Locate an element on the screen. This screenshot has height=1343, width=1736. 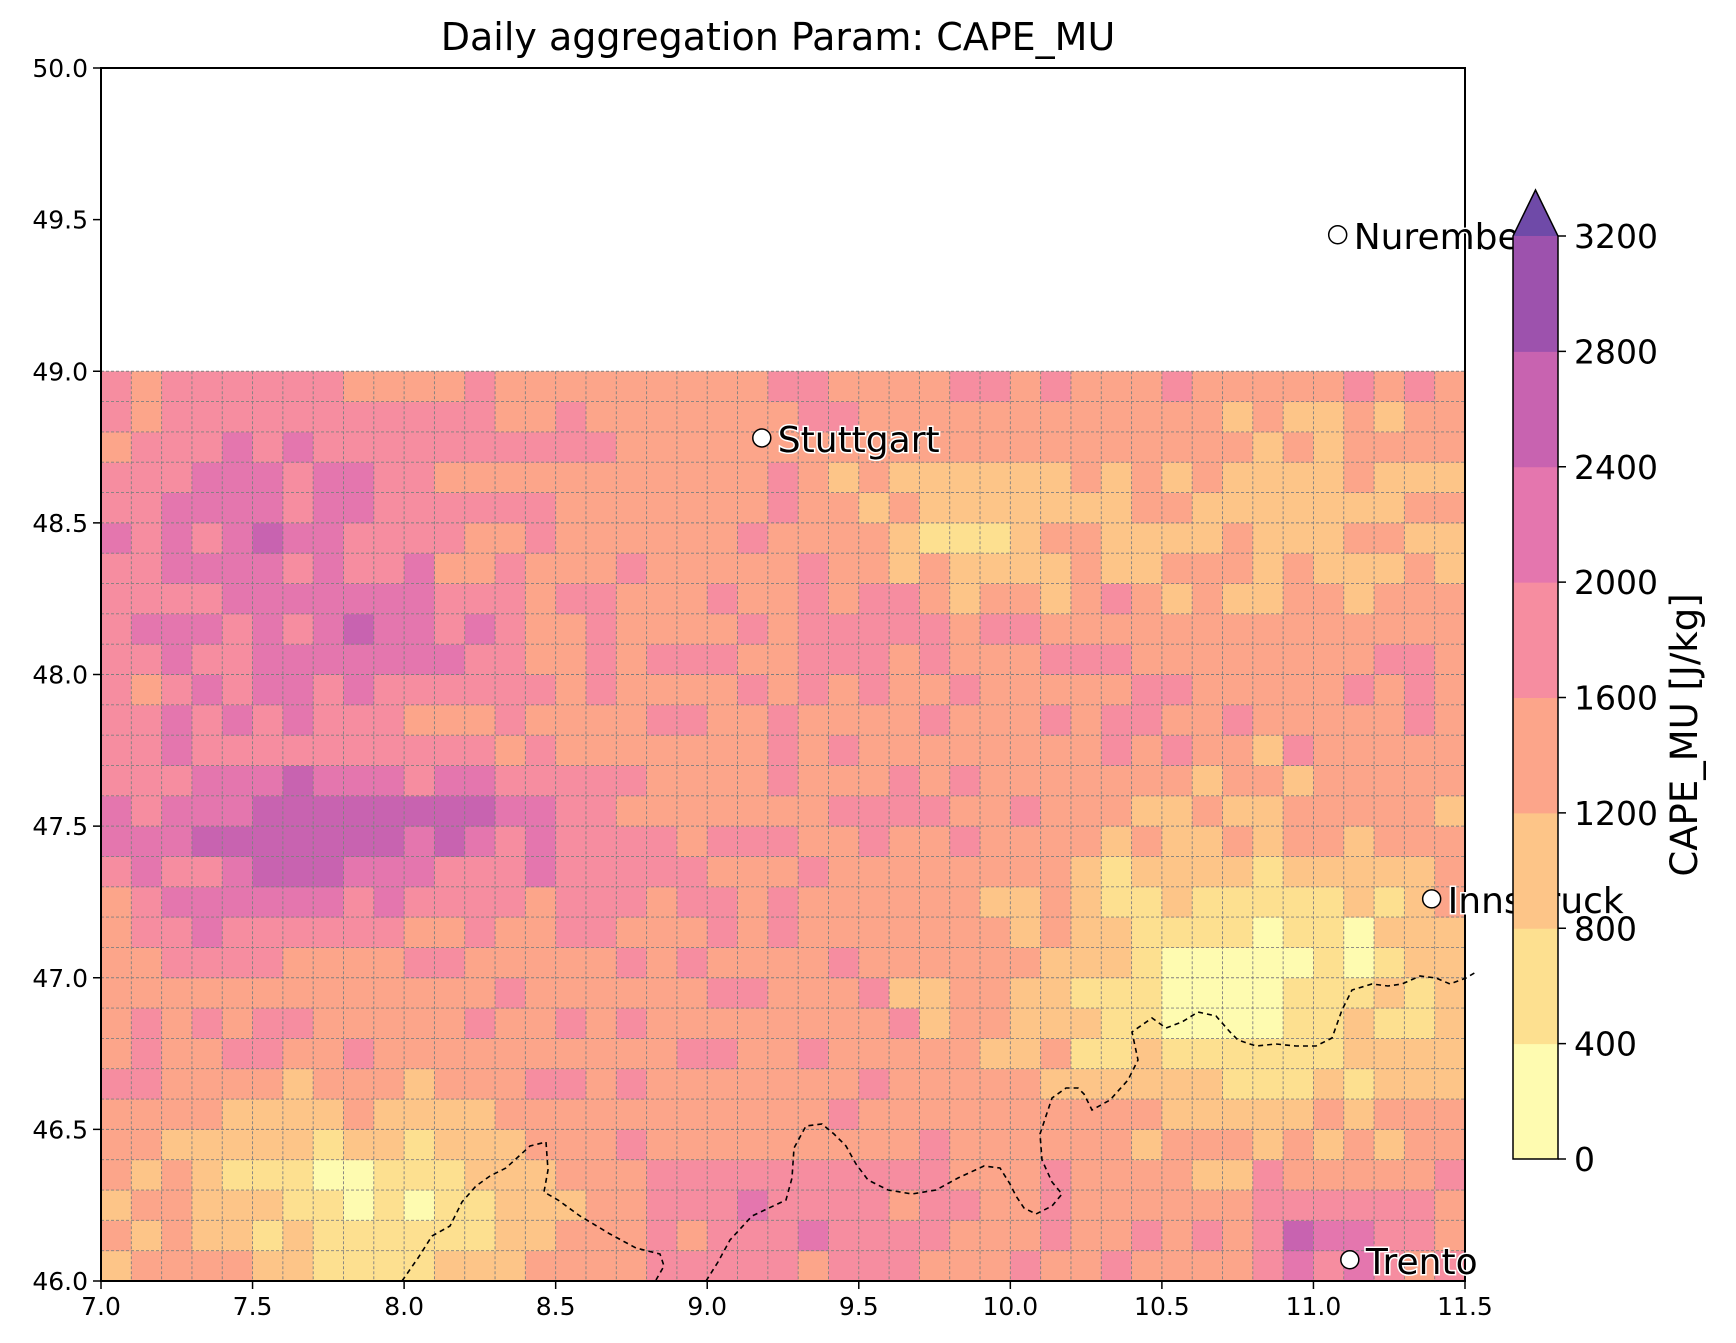
colorbar-segment is located at coordinates (1535, 870).